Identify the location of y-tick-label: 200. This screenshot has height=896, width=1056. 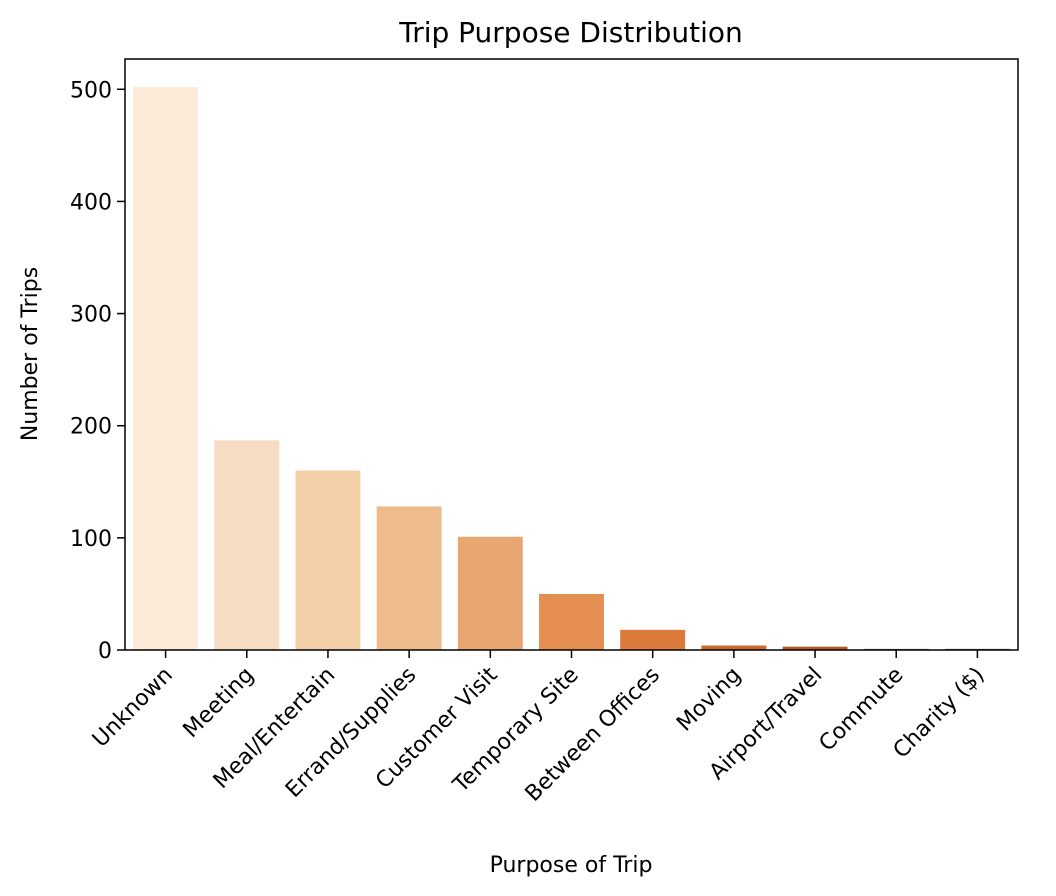
(91, 427).